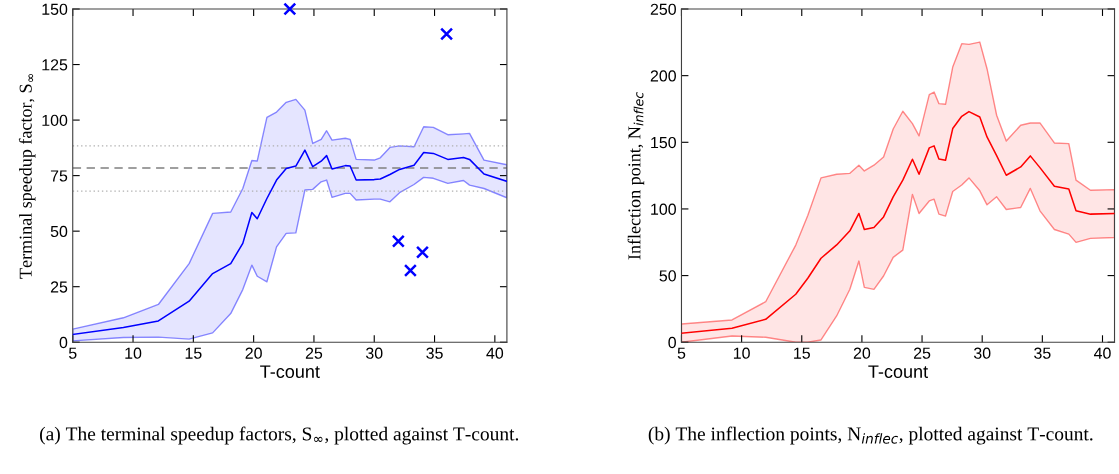  I want to click on y-tick-label: 250, so click(663, 9).